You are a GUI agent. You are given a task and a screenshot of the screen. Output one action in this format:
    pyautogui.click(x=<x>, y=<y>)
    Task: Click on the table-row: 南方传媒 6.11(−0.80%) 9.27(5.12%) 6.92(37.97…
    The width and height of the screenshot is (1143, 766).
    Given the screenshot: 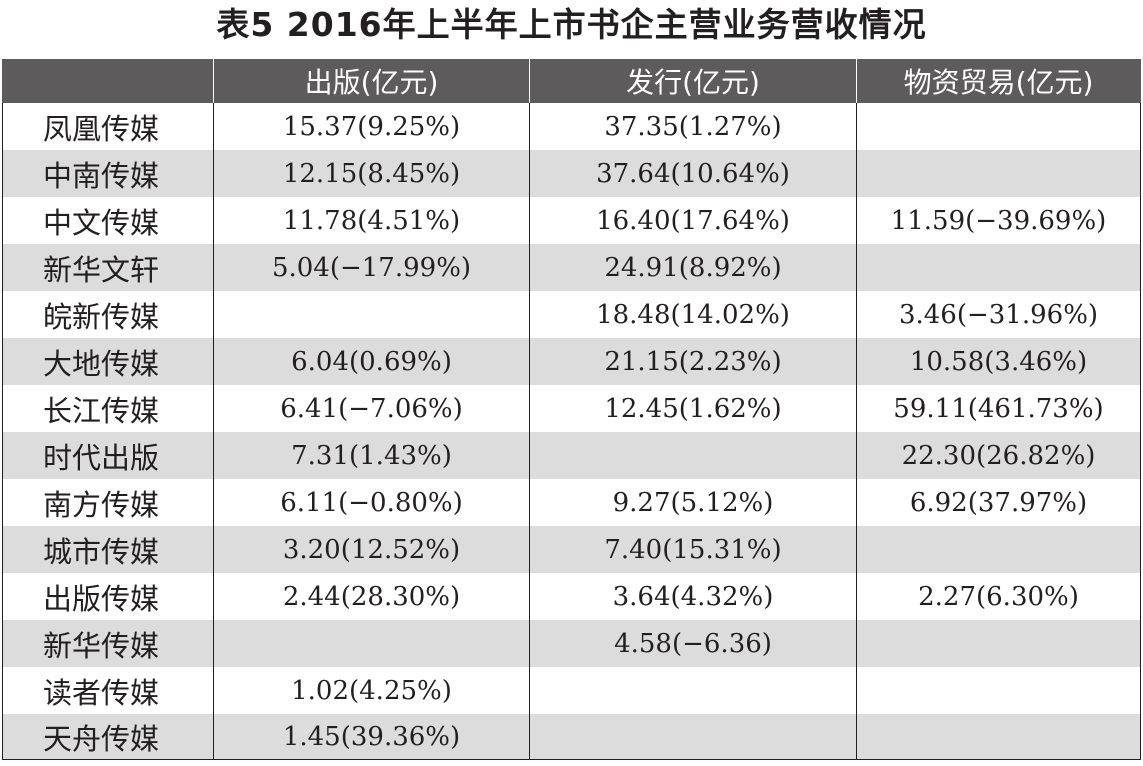 What is the action you would take?
    pyautogui.click(x=571, y=502)
    